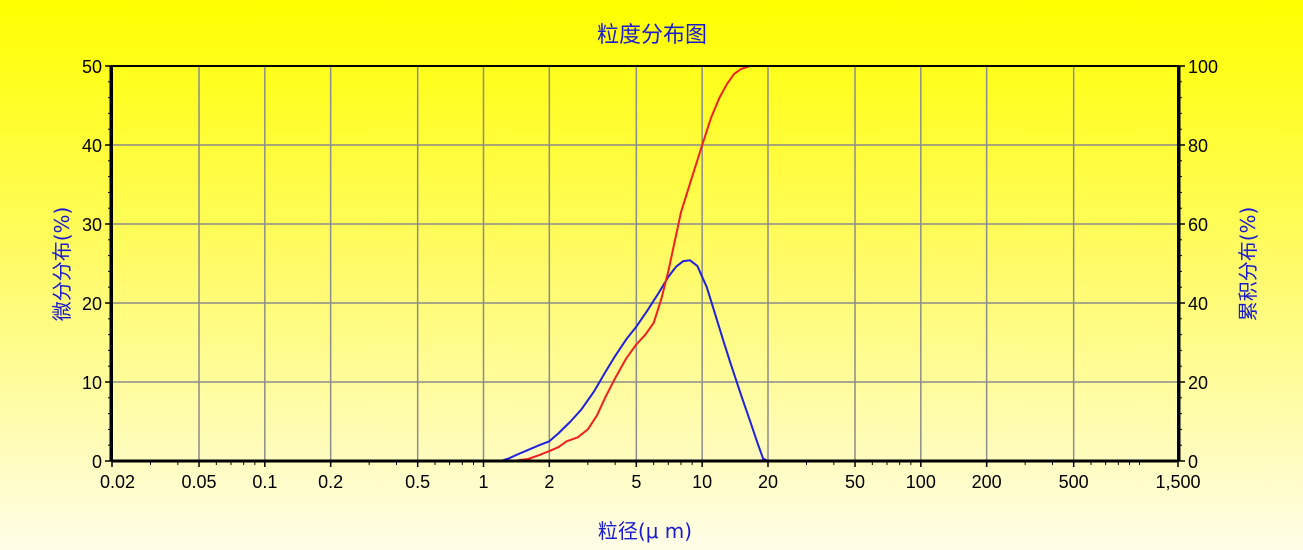 The height and width of the screenshot is (550, 1303). Describe the element at coordinates (330, 482) in the screenshot. I see `x-tick-label: 0.2` at that location.